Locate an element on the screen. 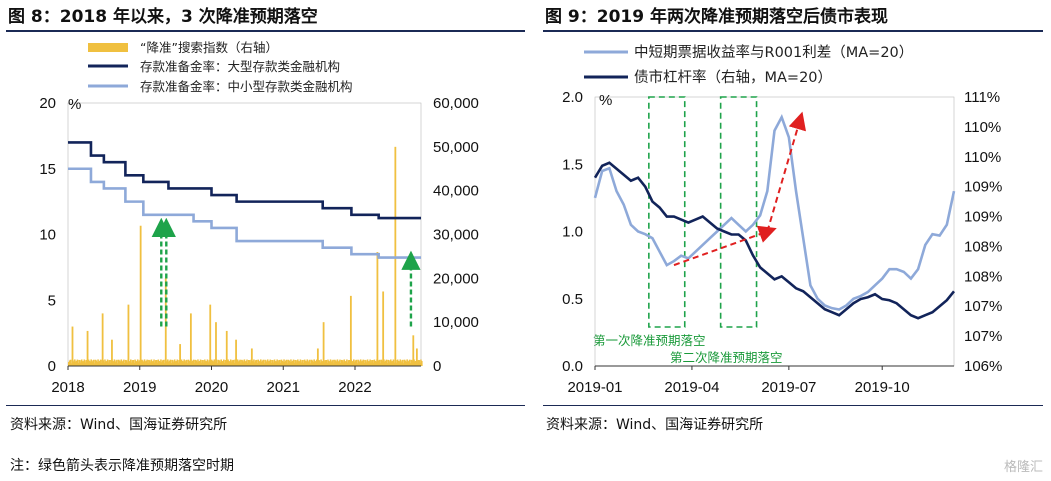 This screenshot has width=1051, height=481. right-y2-tick: 106% is located at coordinates (983, 366).